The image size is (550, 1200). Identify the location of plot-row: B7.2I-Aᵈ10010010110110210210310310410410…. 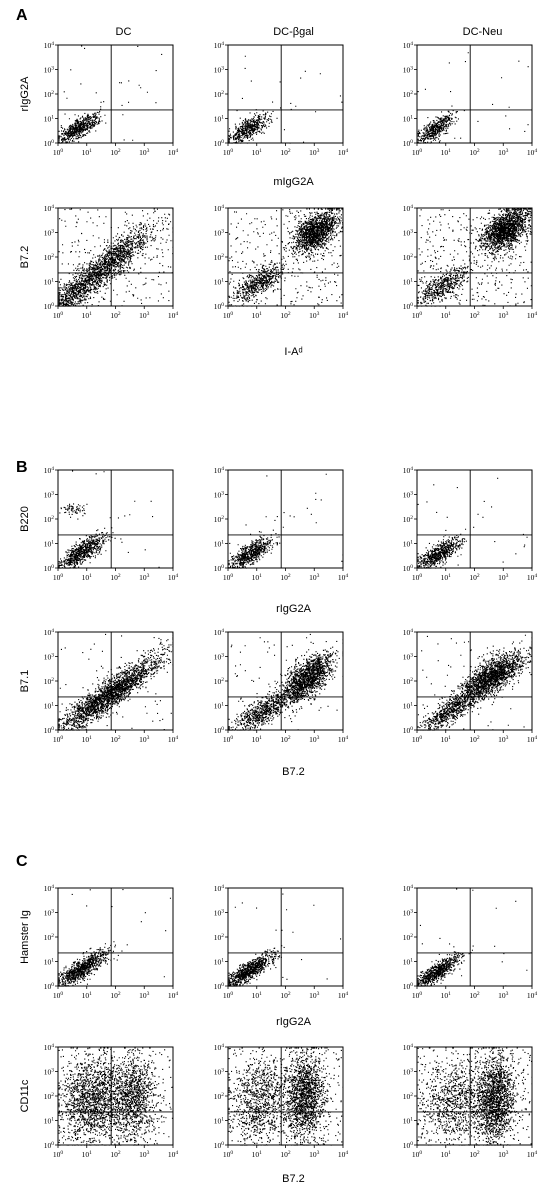
(278, 281).